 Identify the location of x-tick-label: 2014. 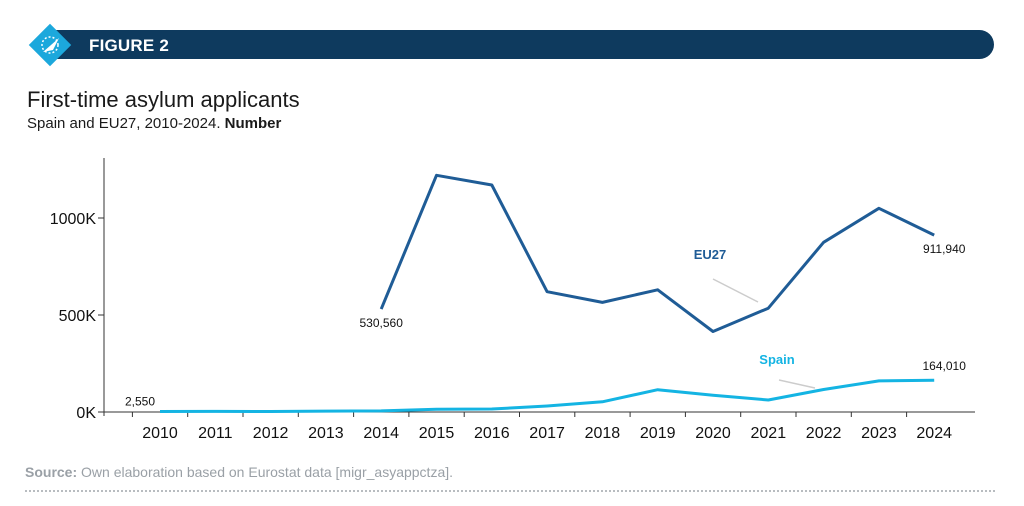
(381, 433).